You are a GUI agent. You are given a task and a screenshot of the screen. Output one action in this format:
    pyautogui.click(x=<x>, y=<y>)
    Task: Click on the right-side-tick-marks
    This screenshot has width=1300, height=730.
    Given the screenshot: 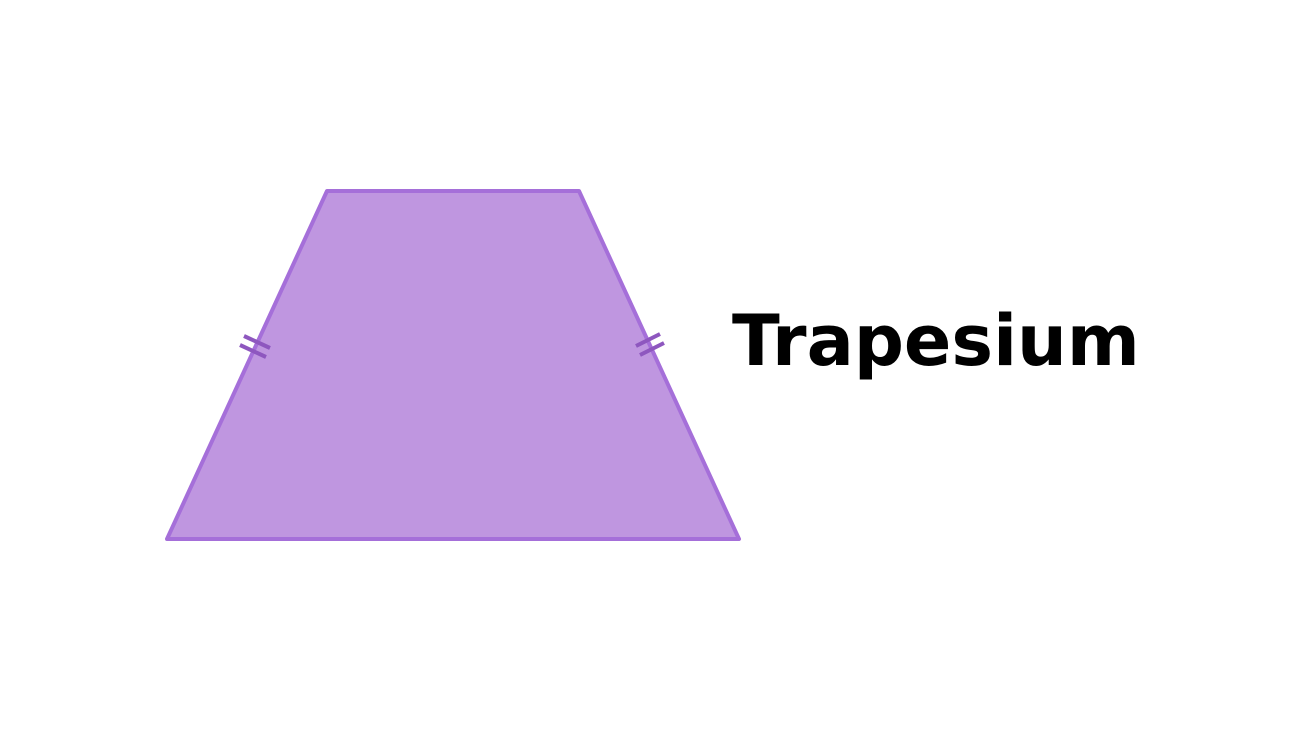 What is the action you would take?
    pyautogui.click(x=650, y=344)
    